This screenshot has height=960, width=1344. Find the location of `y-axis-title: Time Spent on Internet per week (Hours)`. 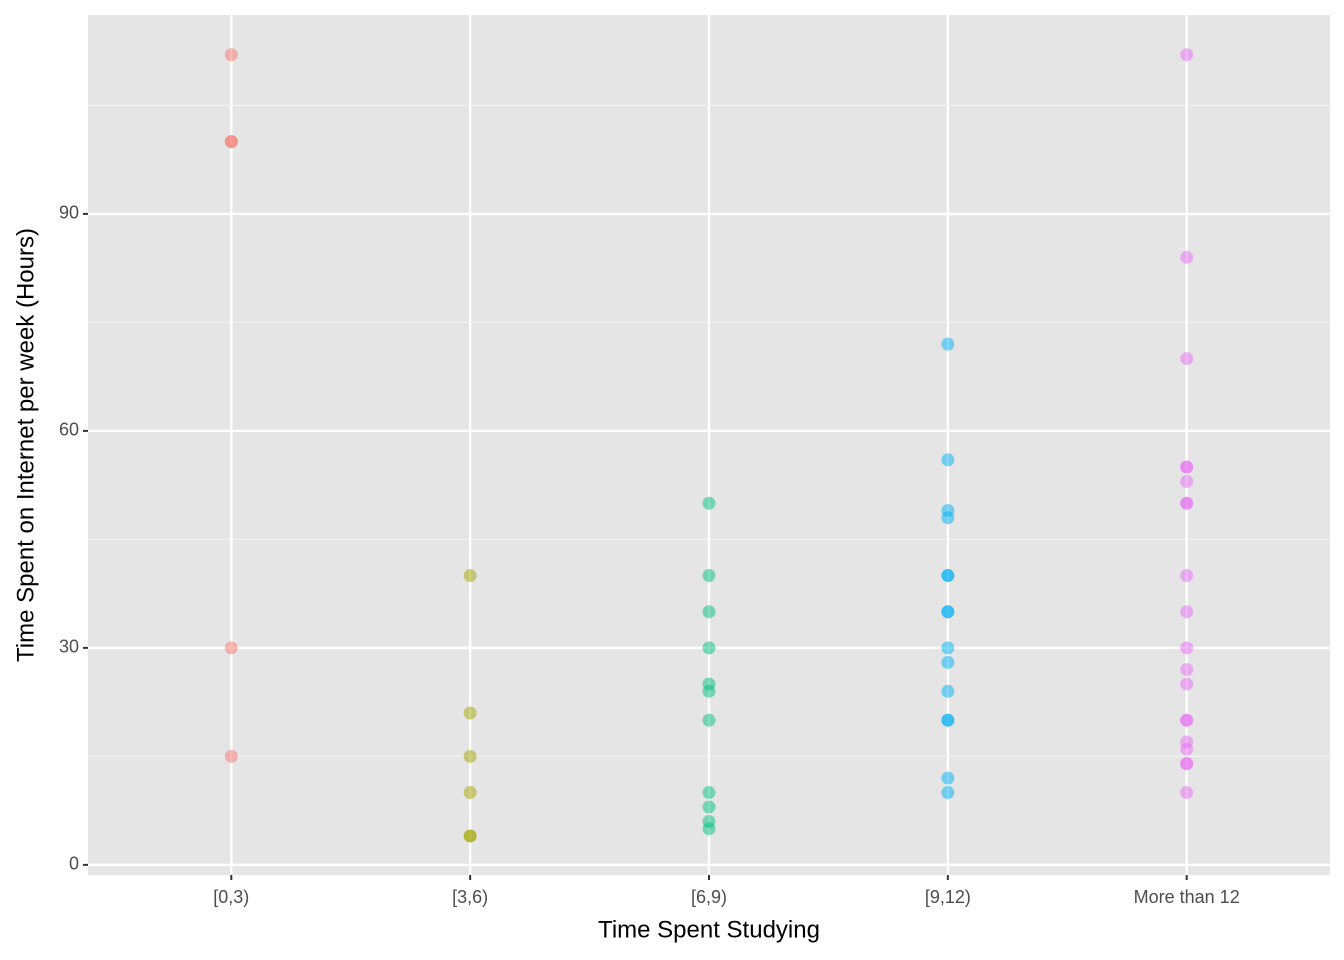

y-axis-title: Time Spent on Internet per week (Hours) is located at coordinates (25, 445).